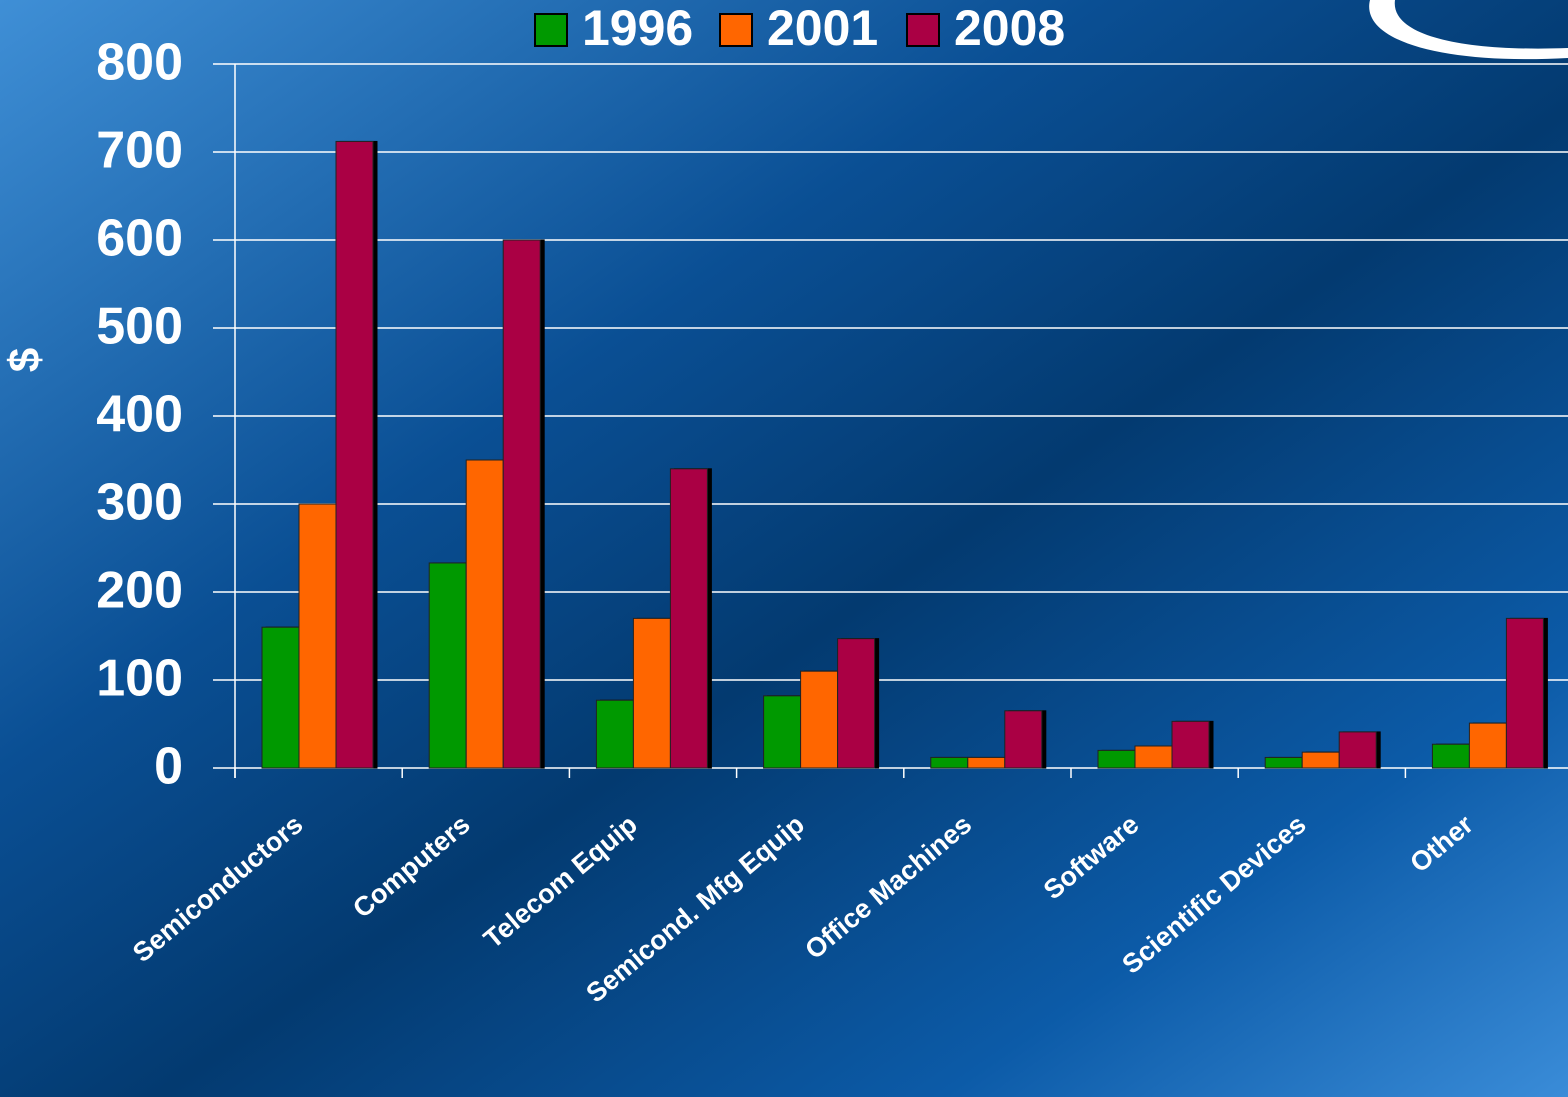 The image size is (1568, 1097). Describe the element at coordinates (139, 679) in the screenshot. I see `y-tick-label: 100` at that location.